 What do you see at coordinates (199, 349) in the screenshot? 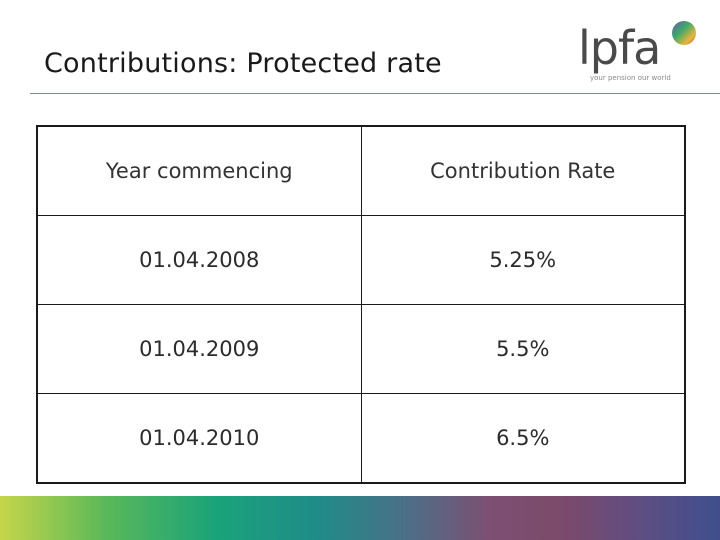
I see `cell-year: 01.04.2009` at bounding box center [199, 349].